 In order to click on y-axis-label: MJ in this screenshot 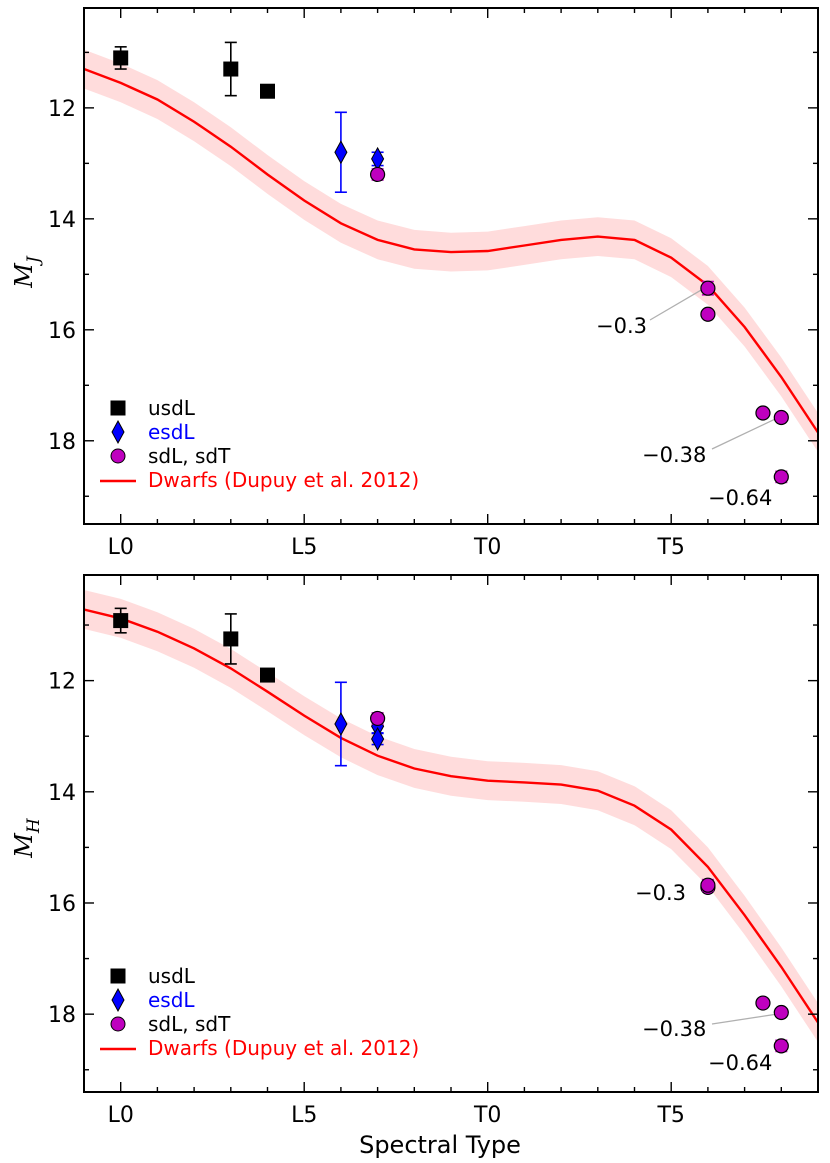, I will do `click(27, 272)`.